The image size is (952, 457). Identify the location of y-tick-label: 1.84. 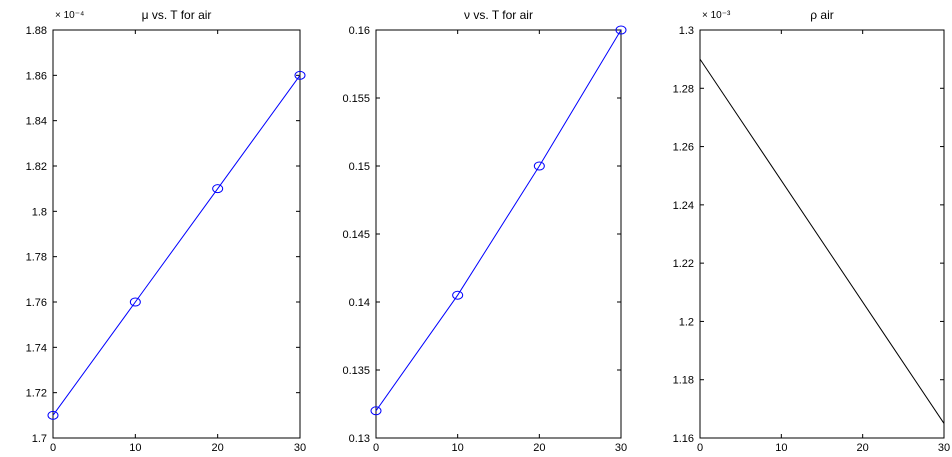
(36, 122).